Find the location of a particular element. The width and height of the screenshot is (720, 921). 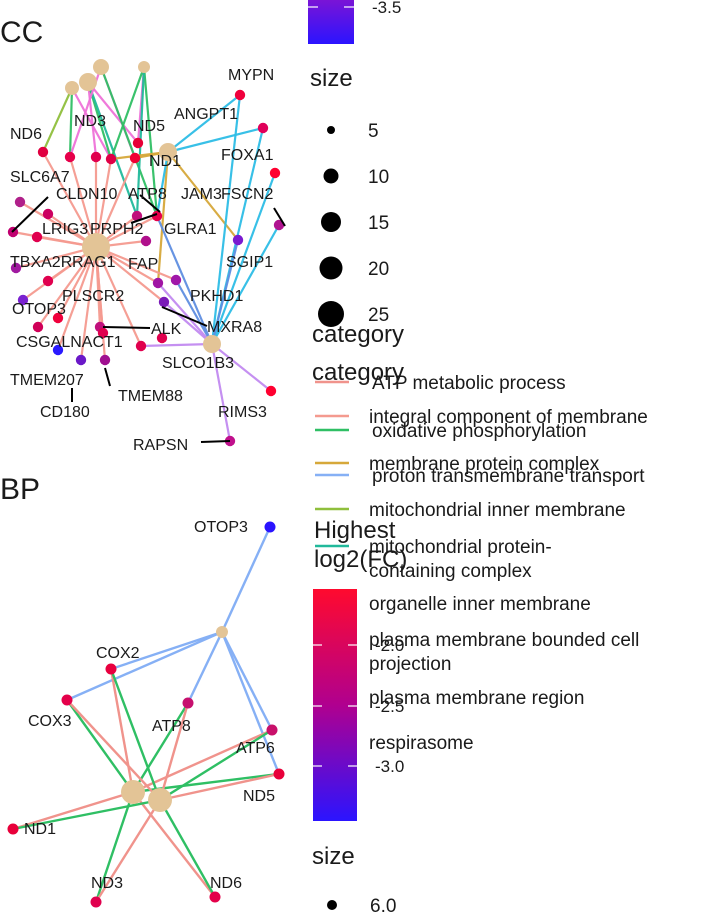

cc-gene-node-tmem88 is located at coordinates (105, 360).